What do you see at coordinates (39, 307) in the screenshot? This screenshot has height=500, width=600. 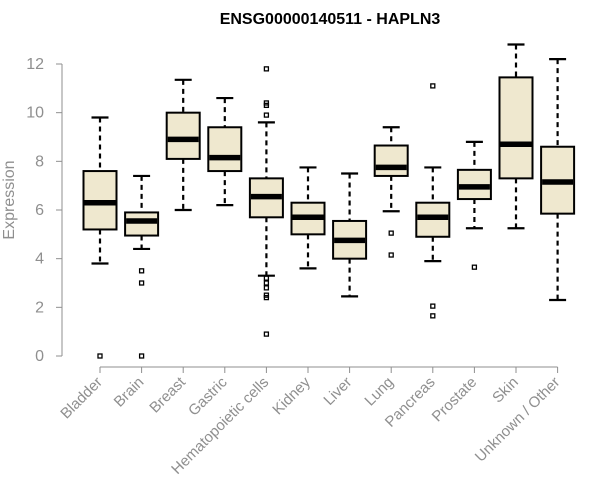 I see `y-tick-label: 2` at bounding box center [39, 307].